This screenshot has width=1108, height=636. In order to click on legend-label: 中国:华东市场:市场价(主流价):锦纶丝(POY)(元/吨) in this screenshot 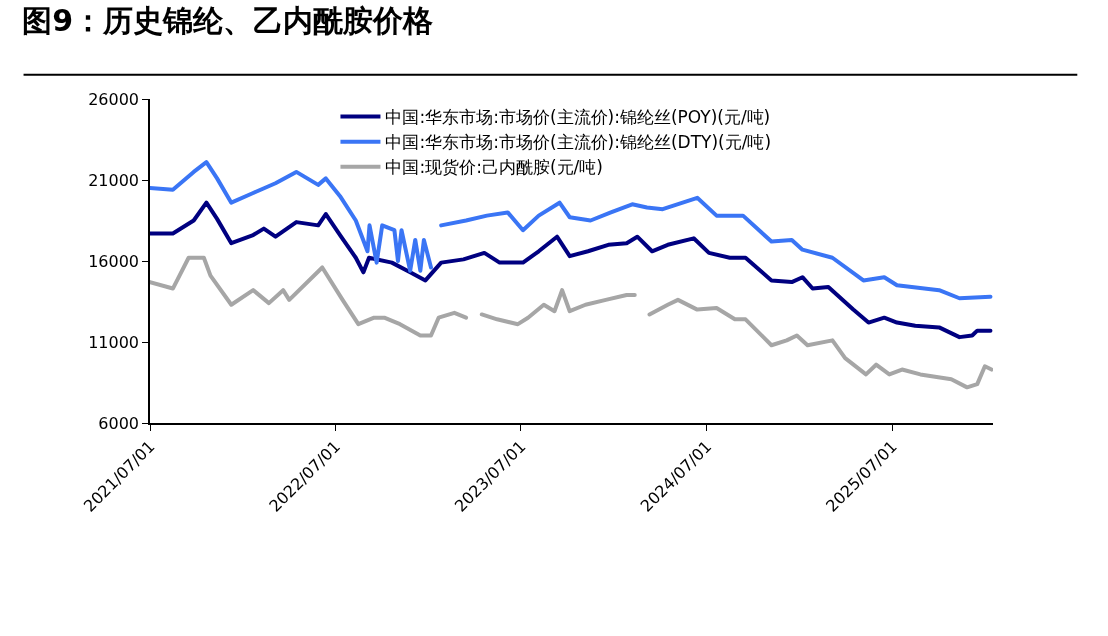, I will do `click(578, 117)`.